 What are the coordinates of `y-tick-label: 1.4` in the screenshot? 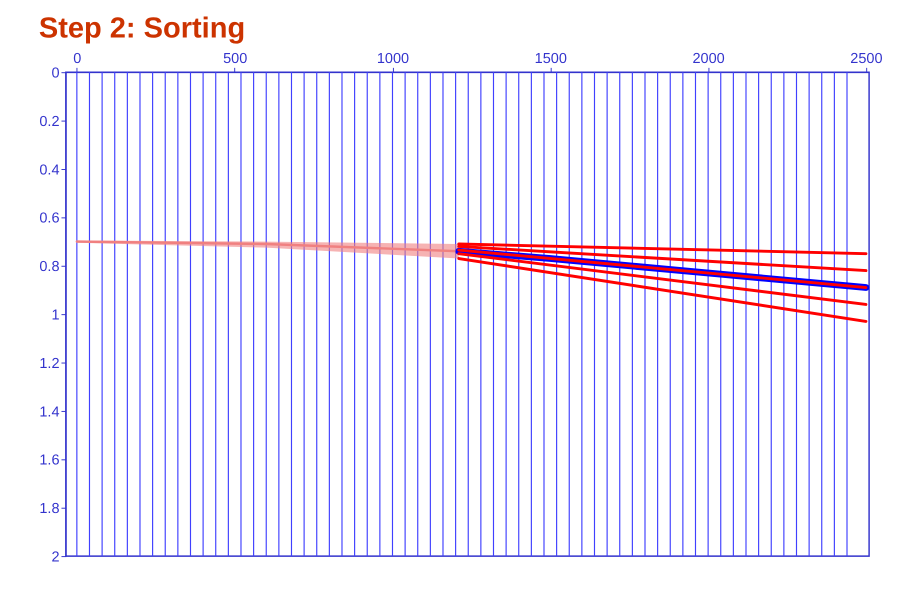 It's located at (49, 412).